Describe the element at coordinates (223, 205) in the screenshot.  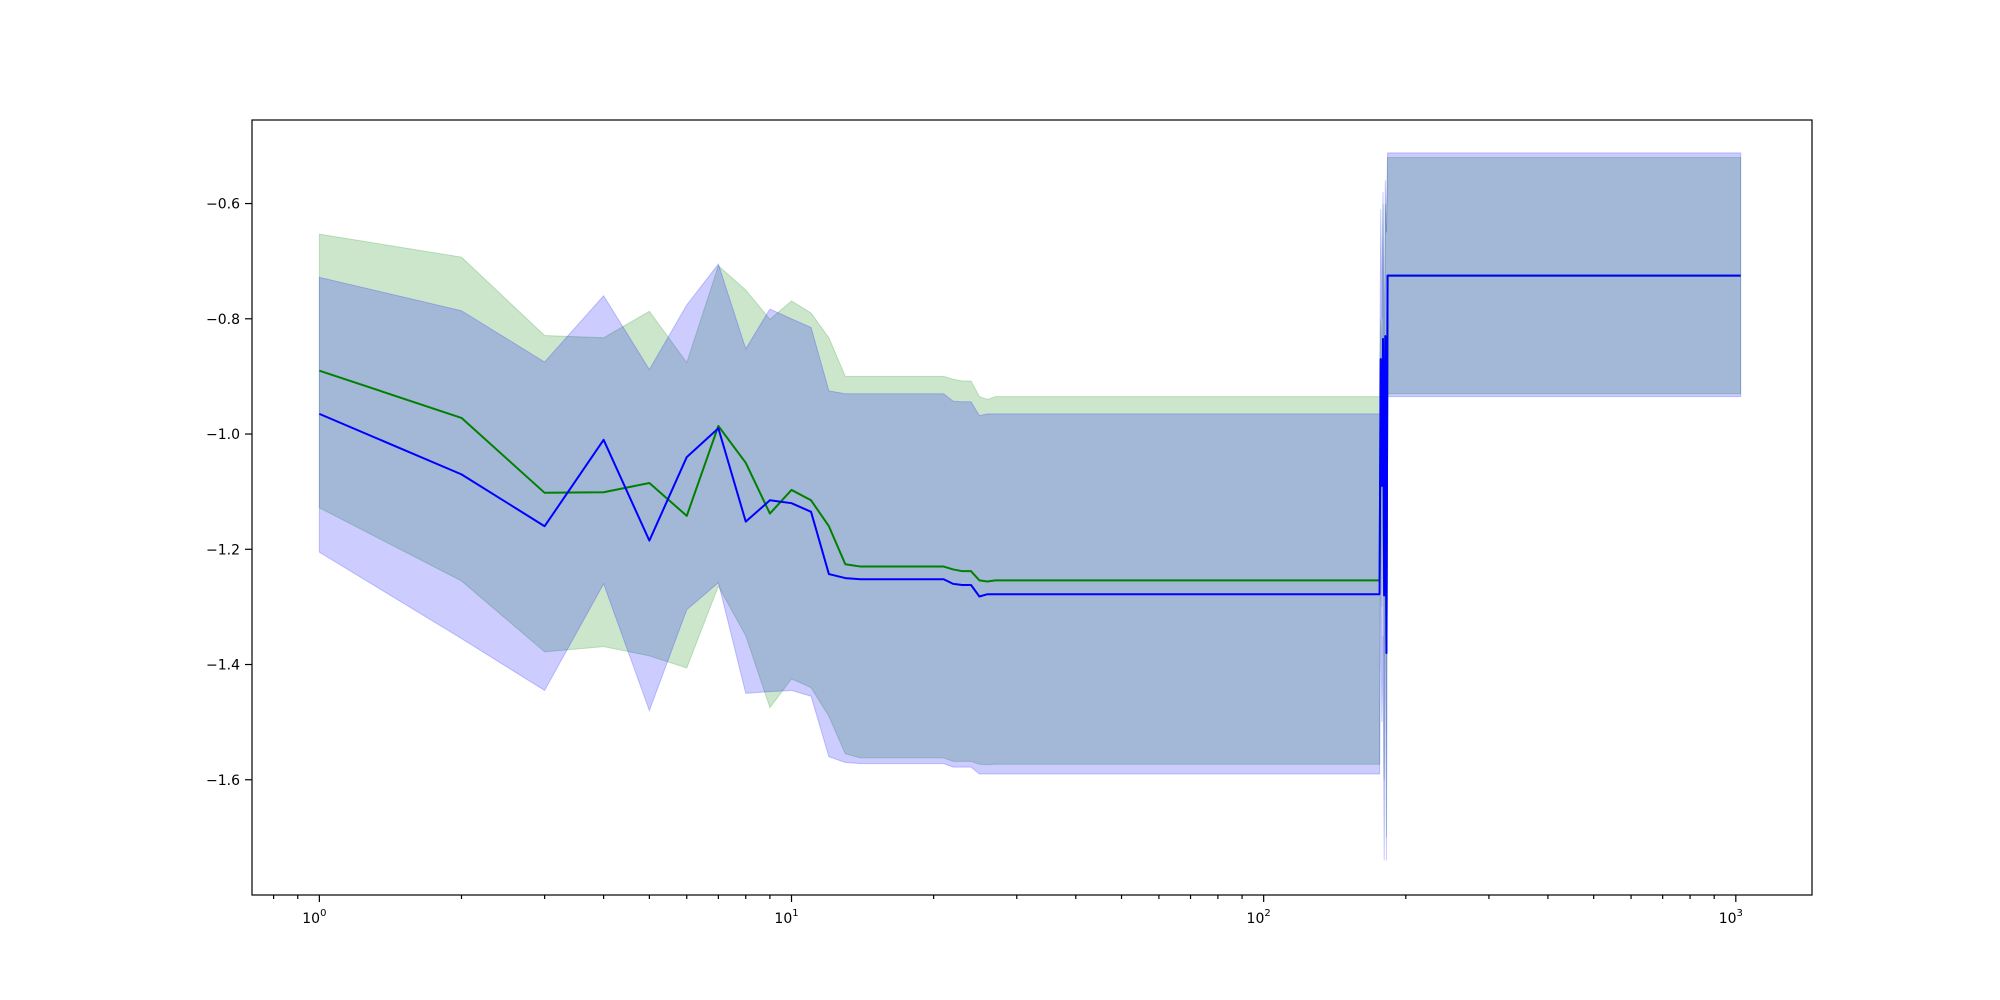
I see `y-tick-label: −0.6` at that location.